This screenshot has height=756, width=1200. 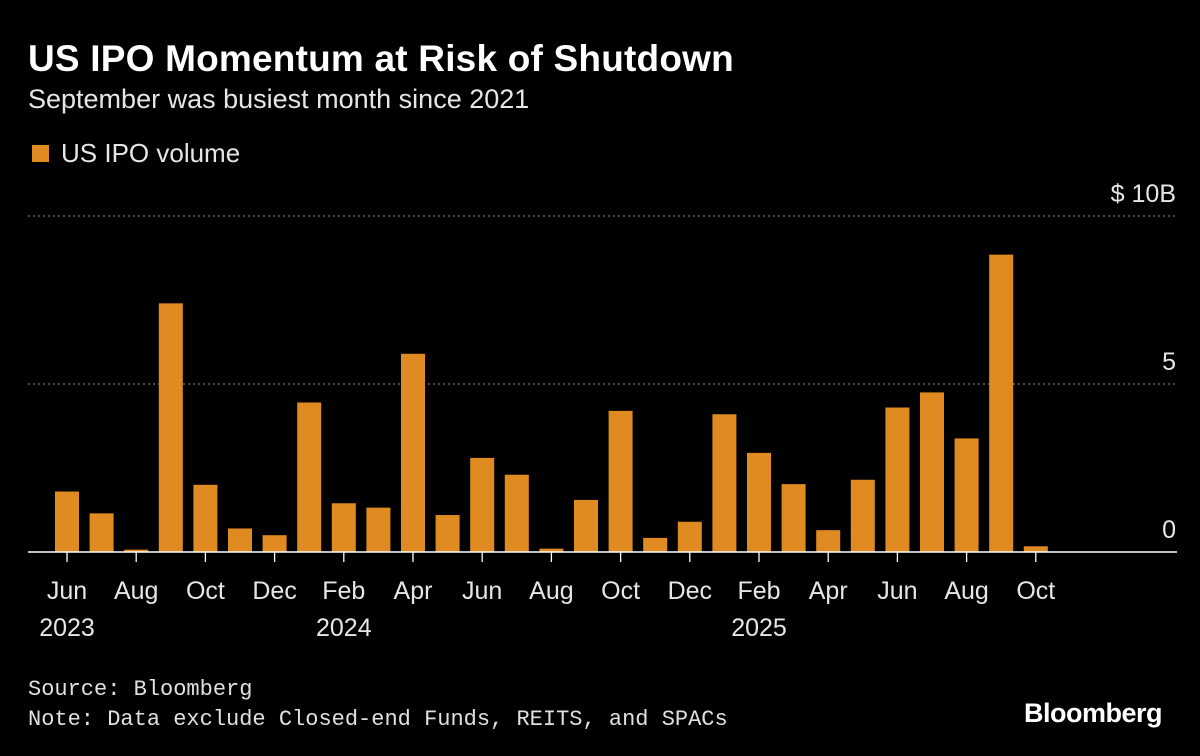 I want to click on bloomberg-logo: Bloomberg, so click(x=1093, y=713).